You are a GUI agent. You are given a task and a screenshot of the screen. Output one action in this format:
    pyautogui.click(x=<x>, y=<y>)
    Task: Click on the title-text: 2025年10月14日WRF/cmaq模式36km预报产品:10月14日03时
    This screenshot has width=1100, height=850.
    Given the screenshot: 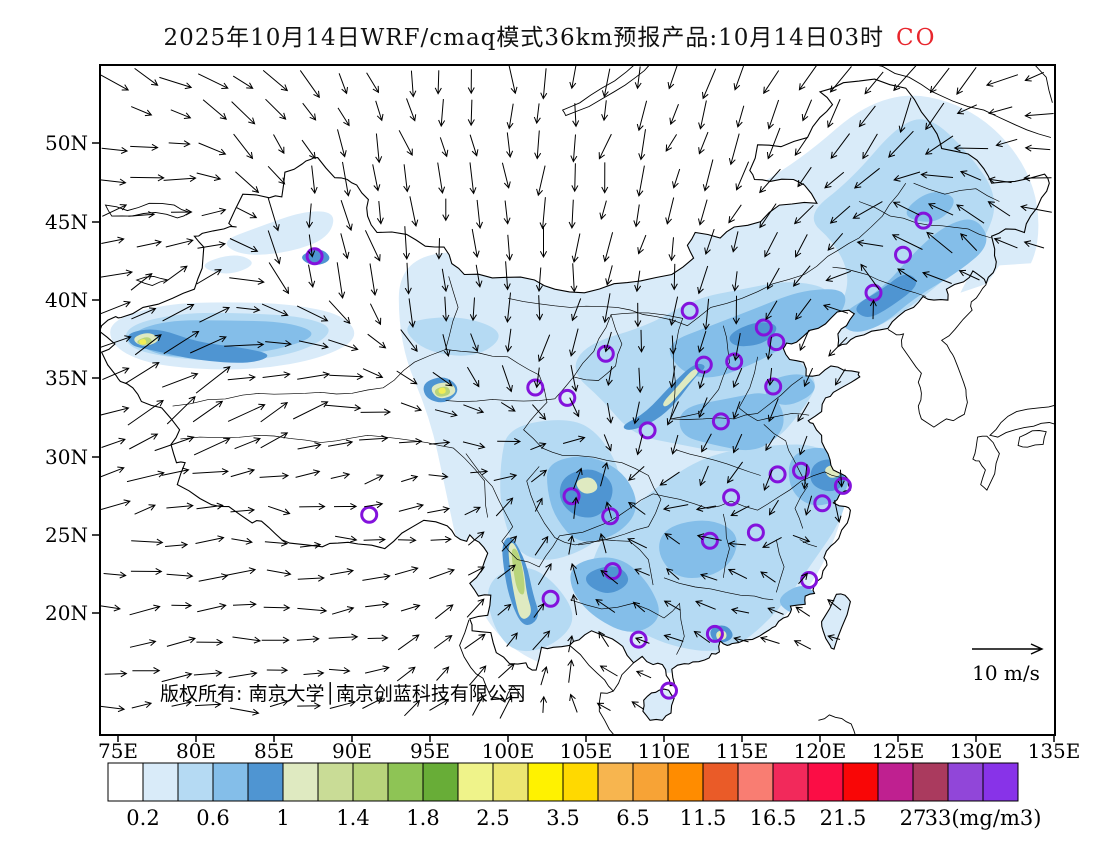 What is the action you would take?
    pyautogui.click(x=523, y=38)
    